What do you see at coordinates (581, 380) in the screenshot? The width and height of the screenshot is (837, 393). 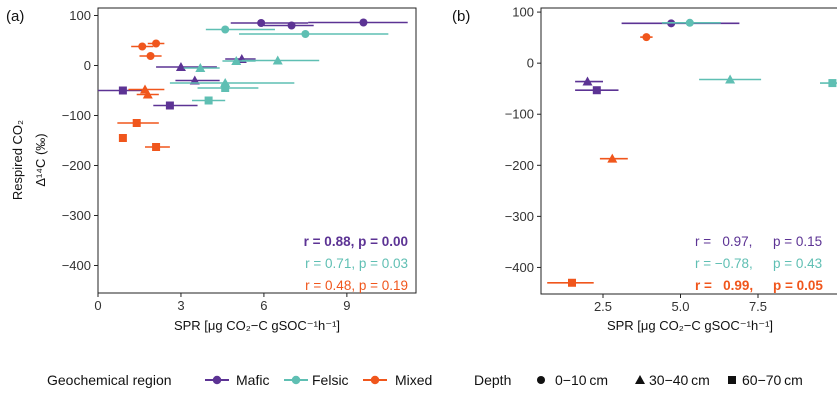 I see `legend-label-depth-1: 0−10 cm` at bounding box center [581, 380].